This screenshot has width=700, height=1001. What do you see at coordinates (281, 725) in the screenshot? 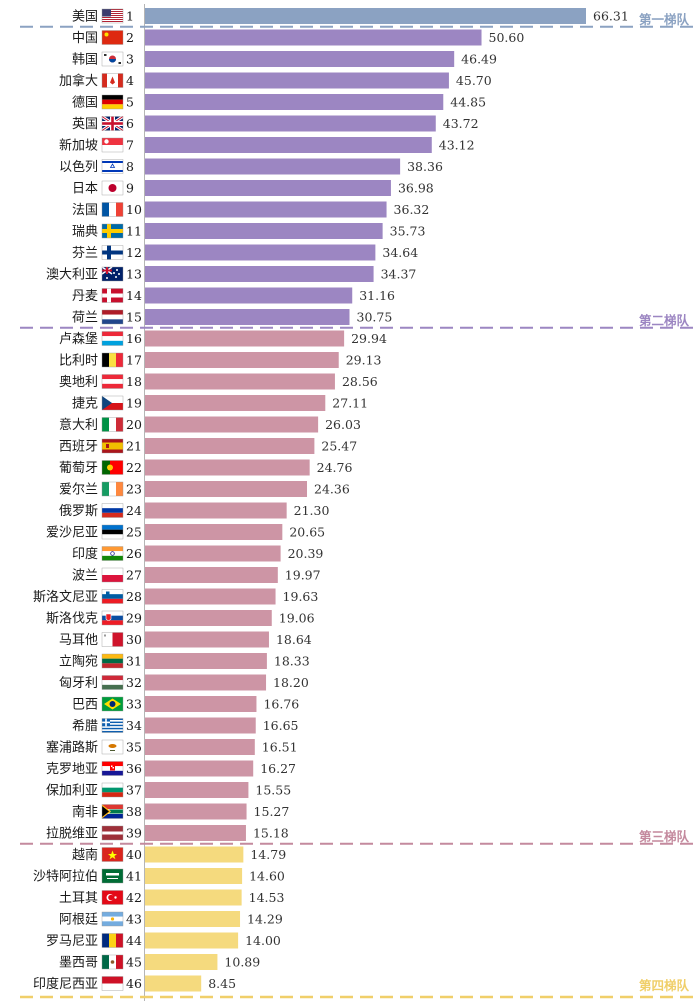
I see `value-label: 16.65` at bounding box center [281, 725].